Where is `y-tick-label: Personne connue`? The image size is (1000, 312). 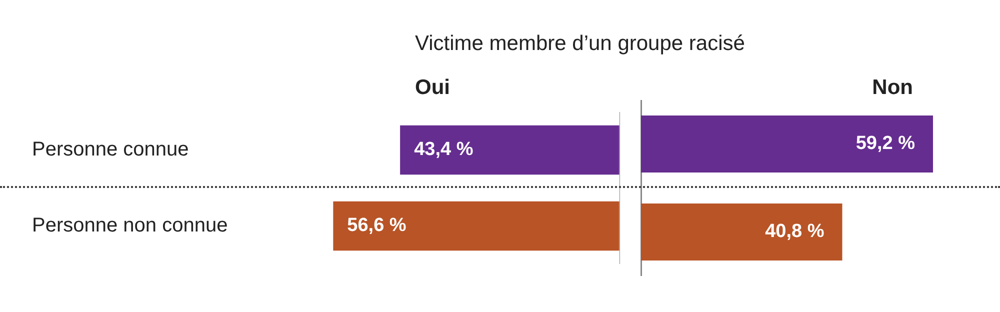 y-tick-label: Personne connue is located at coordinates (110, 149).